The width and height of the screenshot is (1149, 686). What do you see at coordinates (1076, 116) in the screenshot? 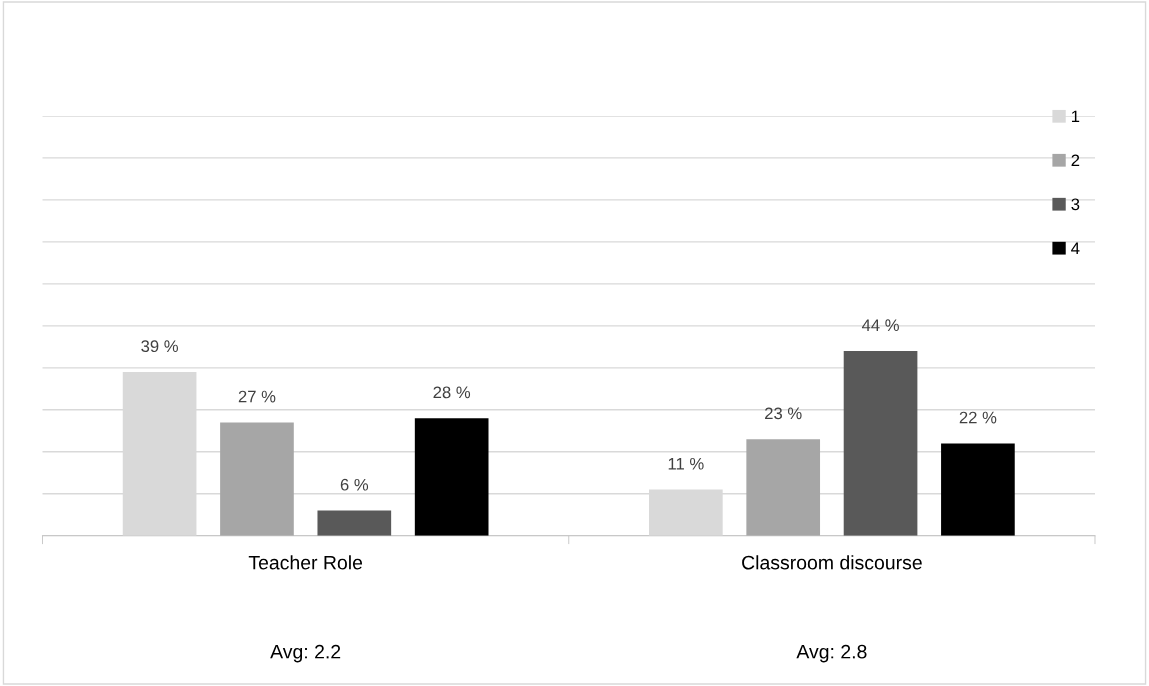
I see `legend-label: 1` at bounding box center [1076, 116].